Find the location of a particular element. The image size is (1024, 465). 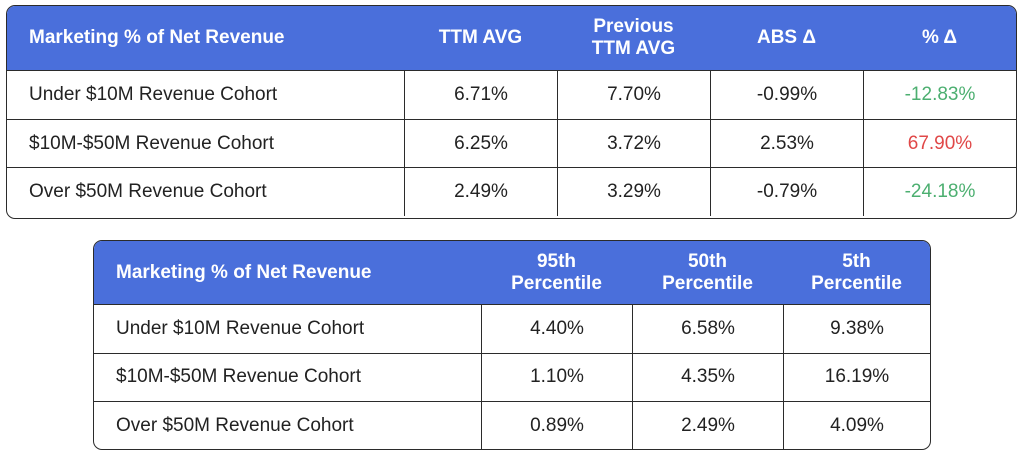

p50-value: 6.58% is located at coordinates (707, 329).